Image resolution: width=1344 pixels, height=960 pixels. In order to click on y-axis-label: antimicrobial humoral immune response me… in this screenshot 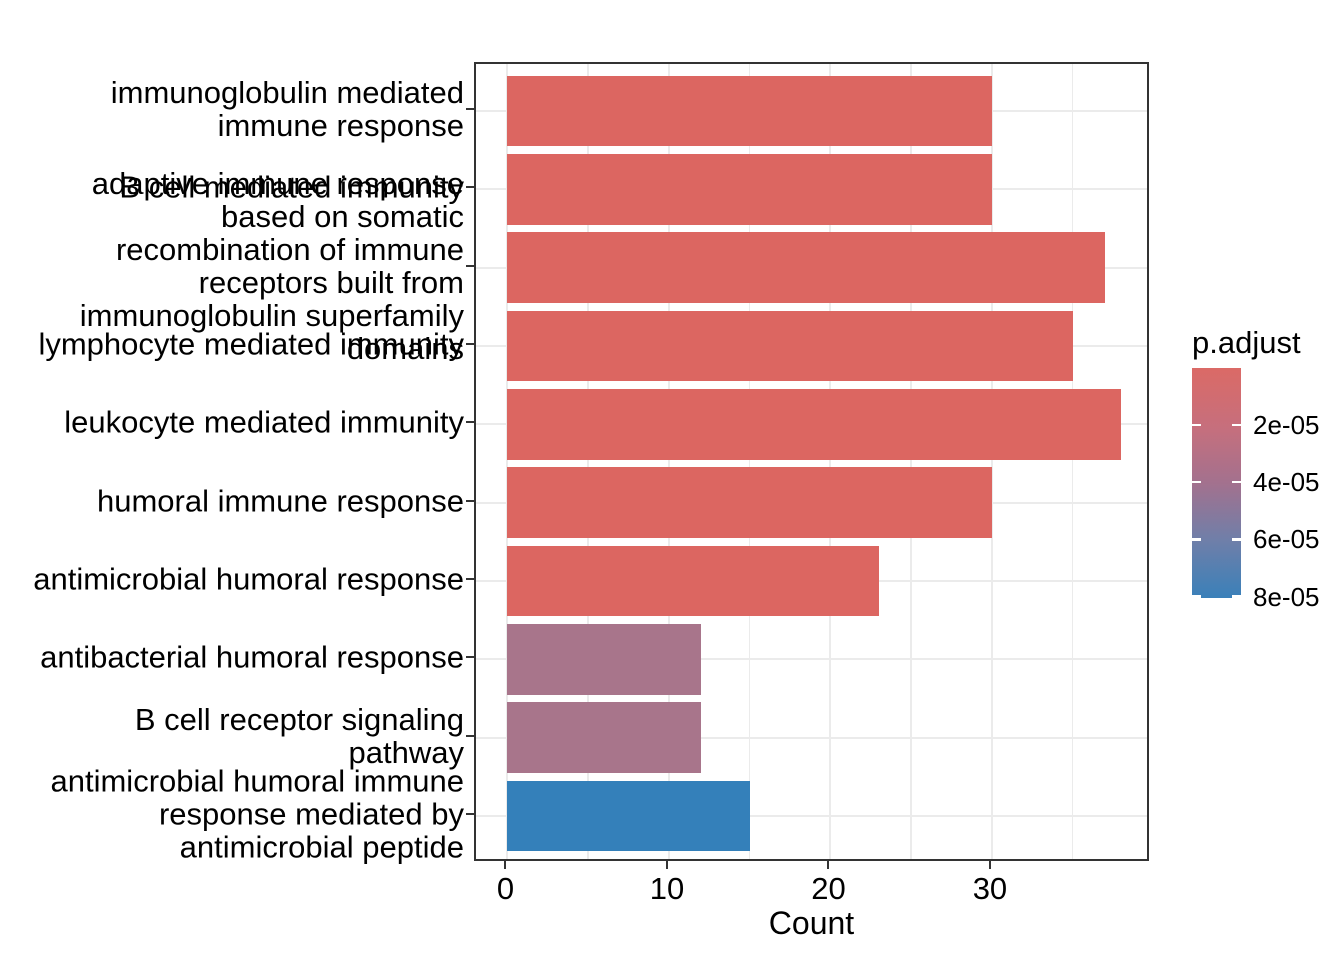, I will do `click(257, 814)`.